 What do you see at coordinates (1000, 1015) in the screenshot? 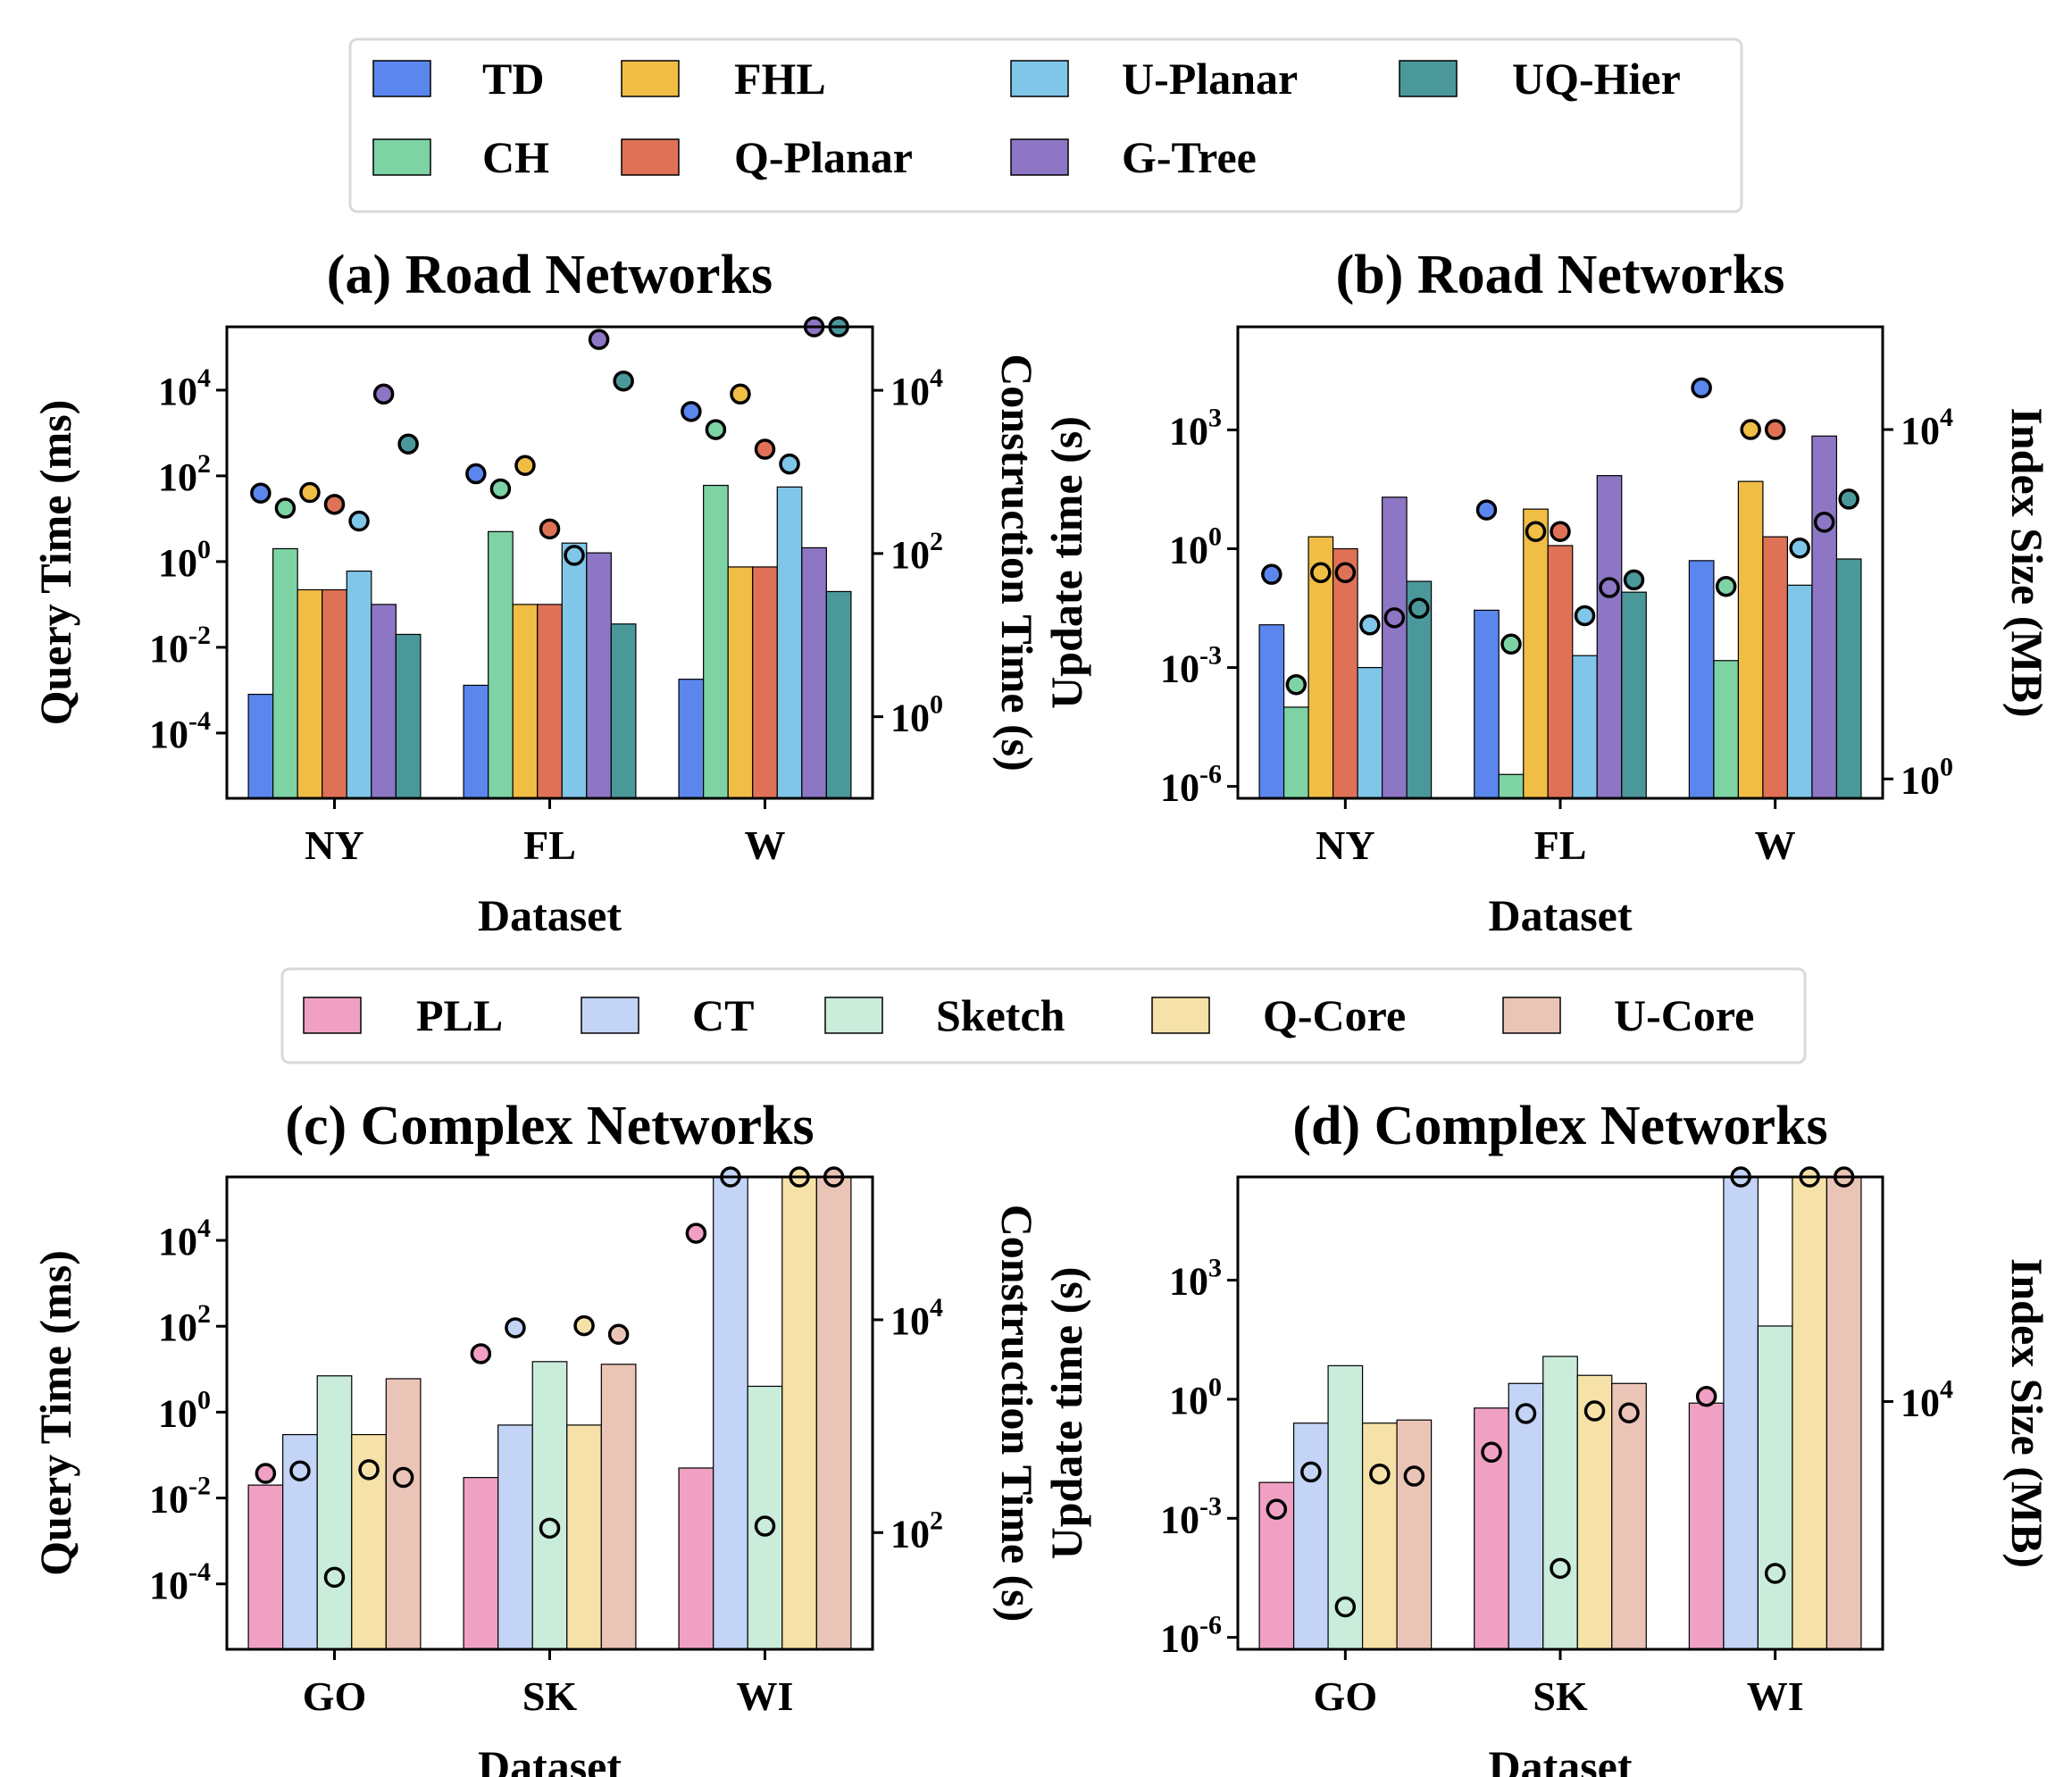
I see `legend-label: Sketch` at bounding box center [1000, 1015].